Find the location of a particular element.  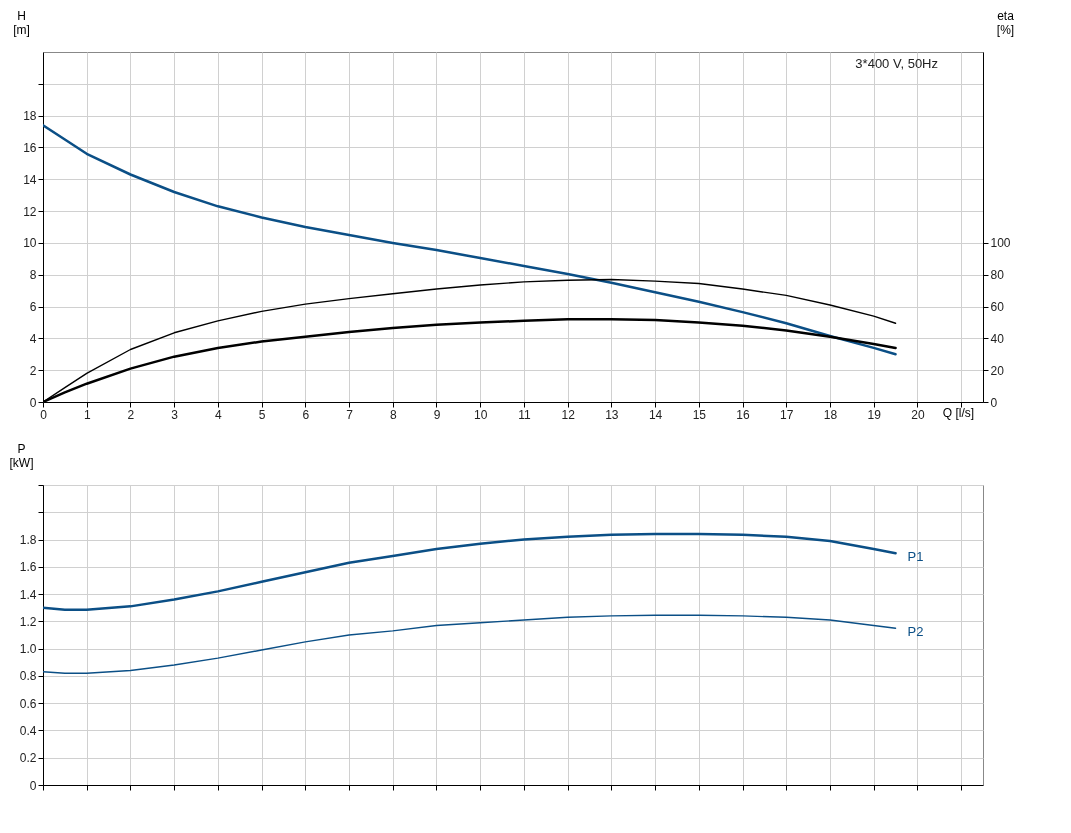

x-tick-label: 6 is located at coordinates (306, 414).